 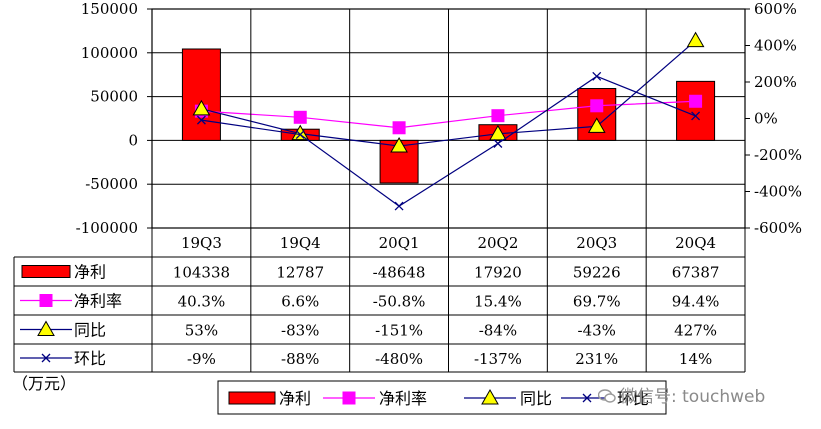 What do you see at coordinates (399, 128) in the screenshot?
I see `point-净利率-20Q1` at bounding box center [399, 128].